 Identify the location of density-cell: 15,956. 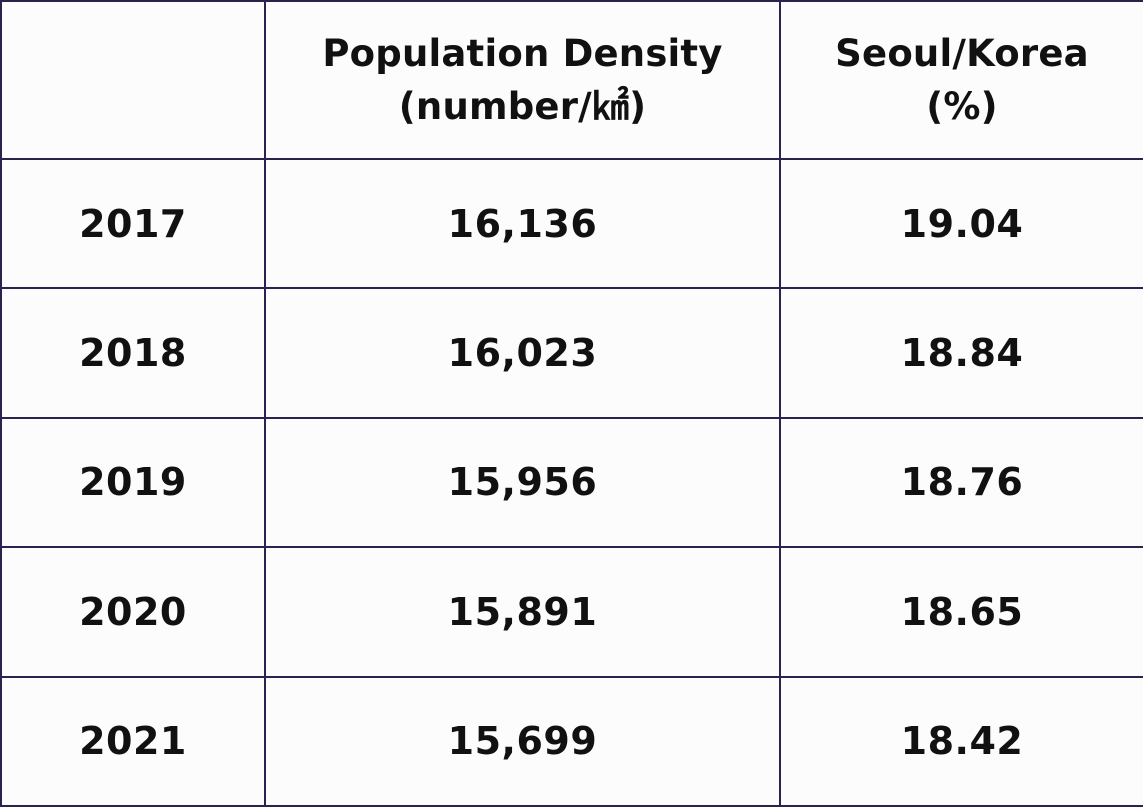
(522, 482).